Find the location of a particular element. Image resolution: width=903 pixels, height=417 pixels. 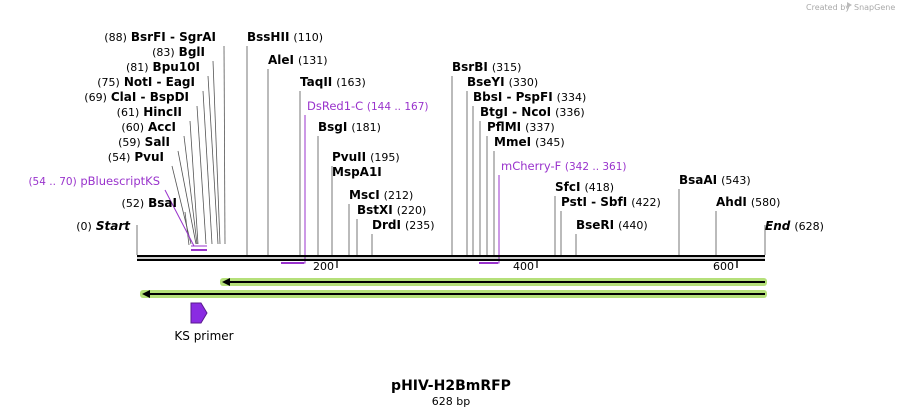

site-line-bsrfi-sgrai is located at coordinates (224, 145).